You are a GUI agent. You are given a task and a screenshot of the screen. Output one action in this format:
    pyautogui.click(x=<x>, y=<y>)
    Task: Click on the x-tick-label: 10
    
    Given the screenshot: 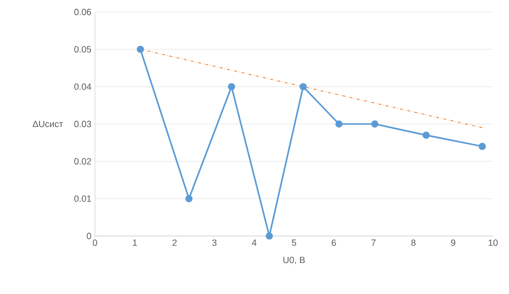 What is the action you would take?
    pyautogui.click(x=493, y=243)
    